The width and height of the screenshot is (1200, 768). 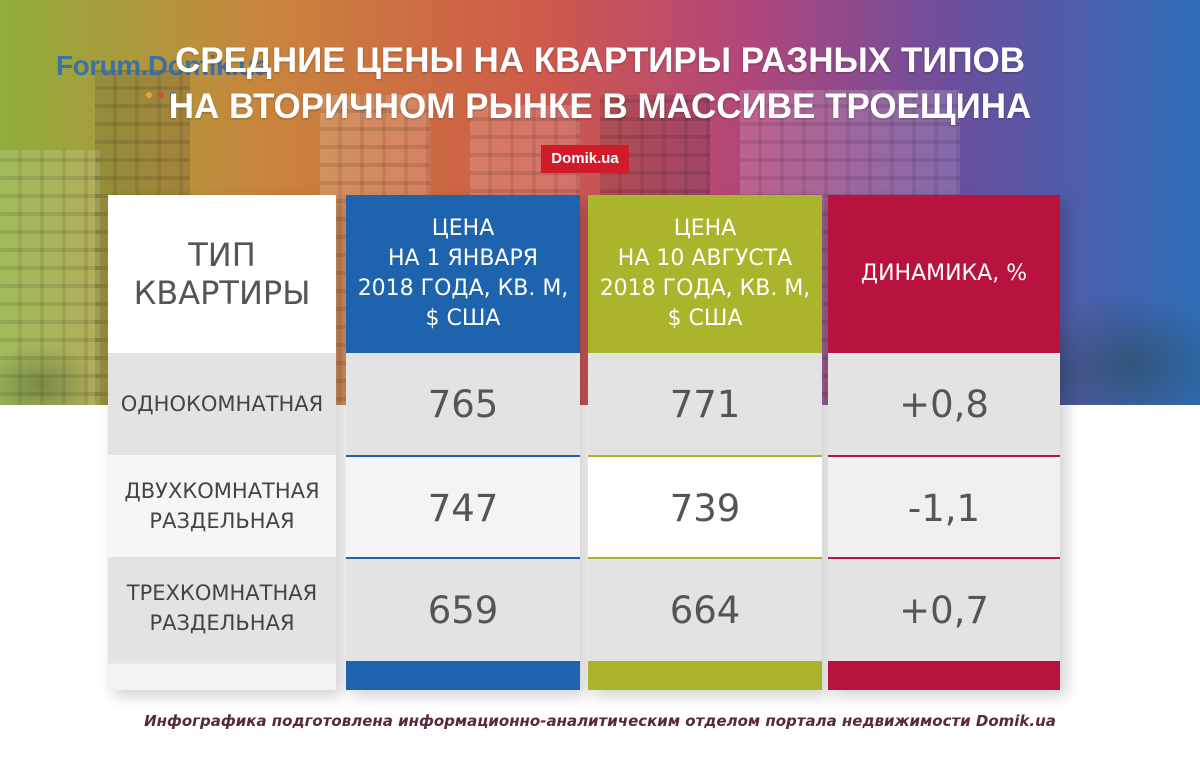 I want to click on value-change-2room: -1,1, so click(x=944, y=508).